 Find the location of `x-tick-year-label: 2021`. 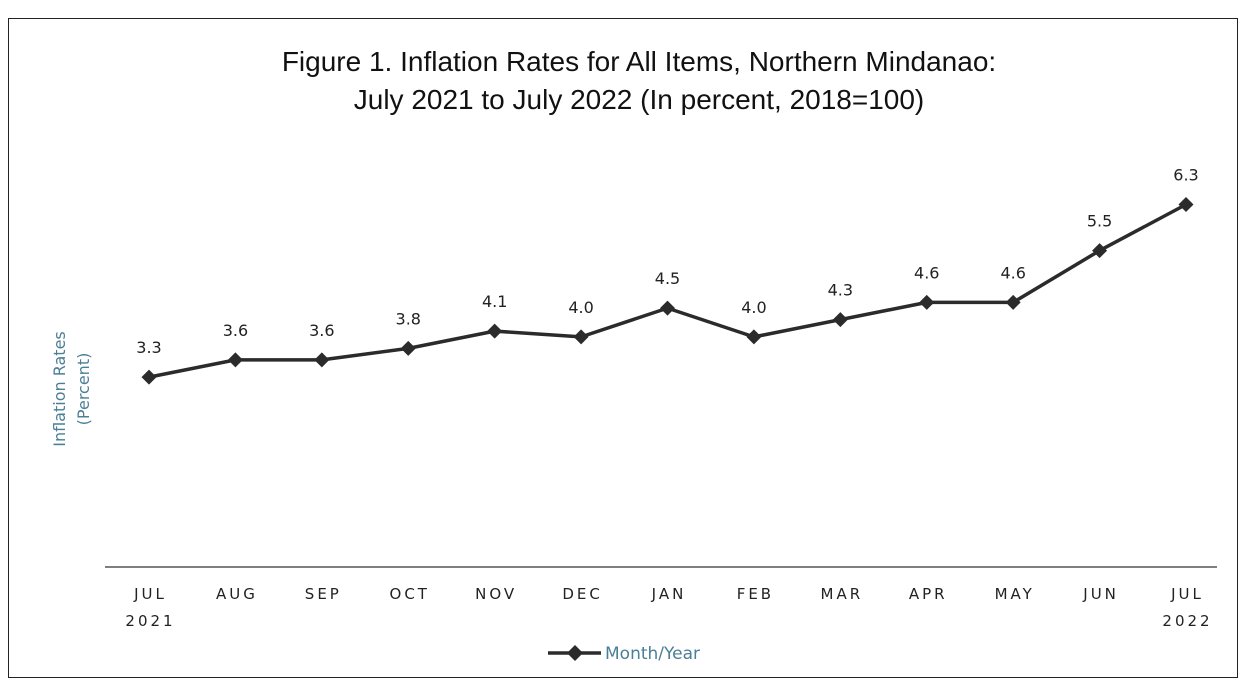

x-tick-year-label: 2021 is located at coordinates (150, 621).